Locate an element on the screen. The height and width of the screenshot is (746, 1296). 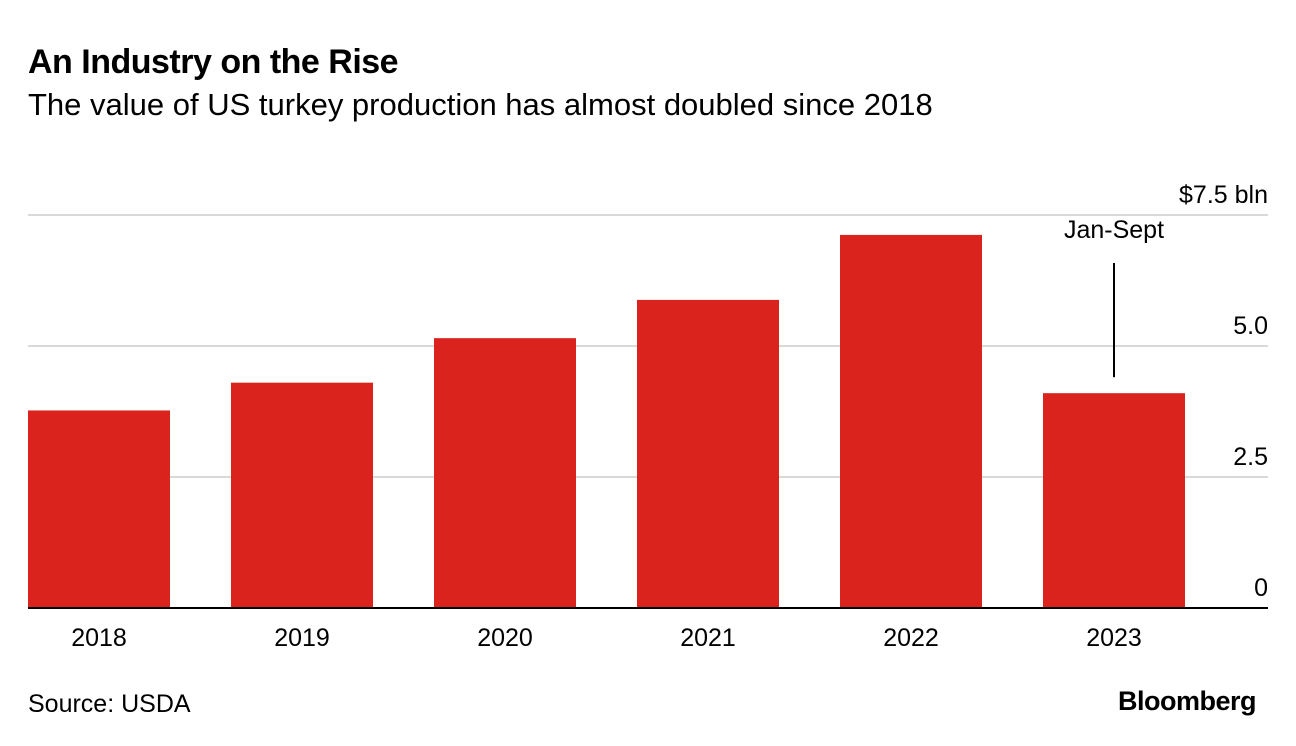
chart-title: An Industry on the Rise is located at coordinates (213, 62).